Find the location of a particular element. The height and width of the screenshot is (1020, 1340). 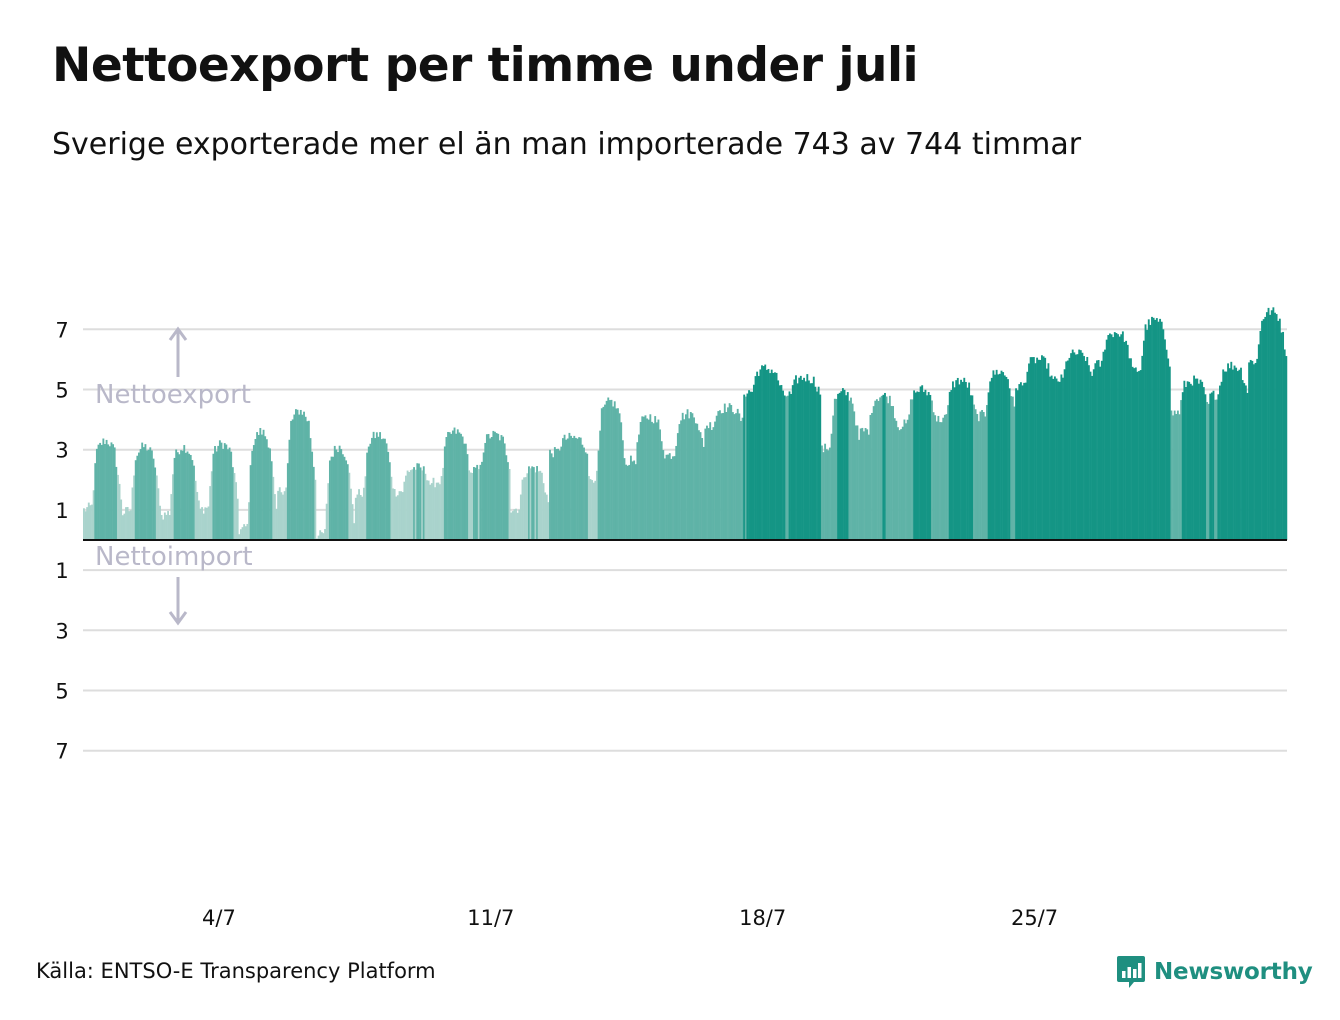

newsworthy-logo: Newsworthy is located at coordinates (1214, 972).